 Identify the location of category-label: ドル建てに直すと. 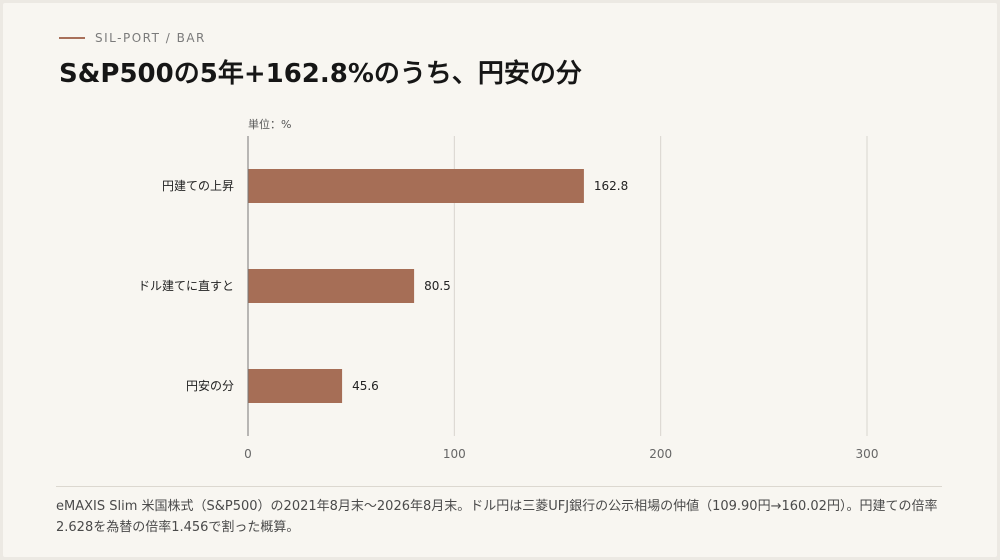
(186, 286).